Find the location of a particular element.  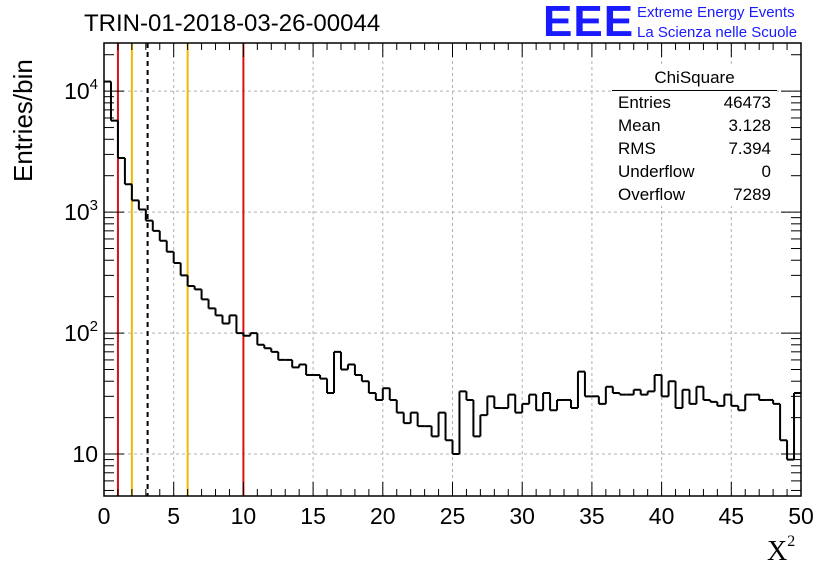

x-tick-label: 15 is located at coordinates (313, 516).